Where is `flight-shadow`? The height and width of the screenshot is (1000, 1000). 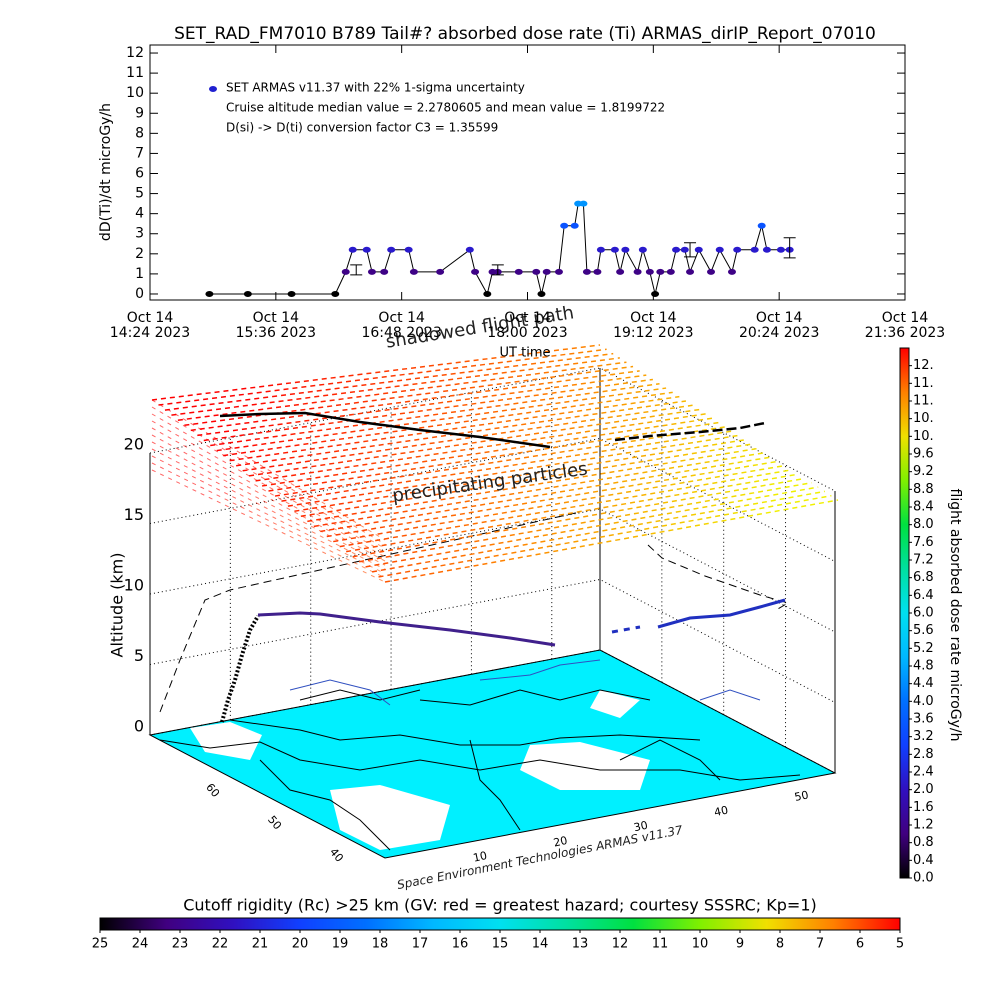
flight-shadow is located at coordinates (718, 577).